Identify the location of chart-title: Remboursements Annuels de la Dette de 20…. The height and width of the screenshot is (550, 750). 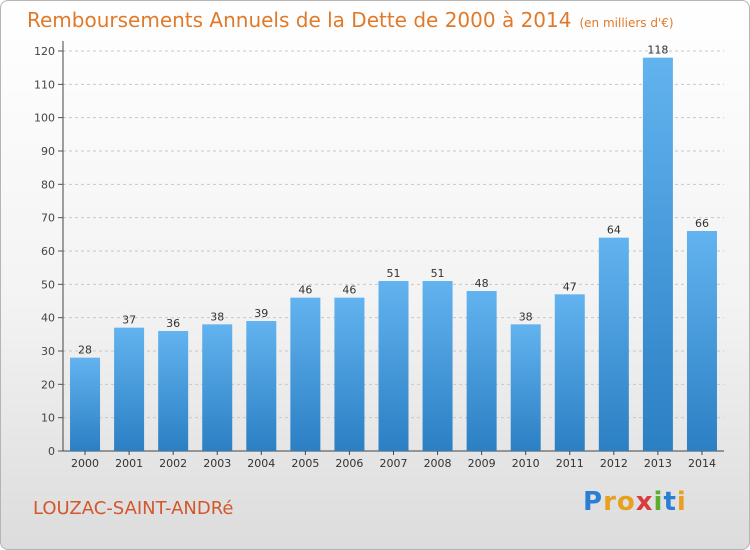
(350, 20).